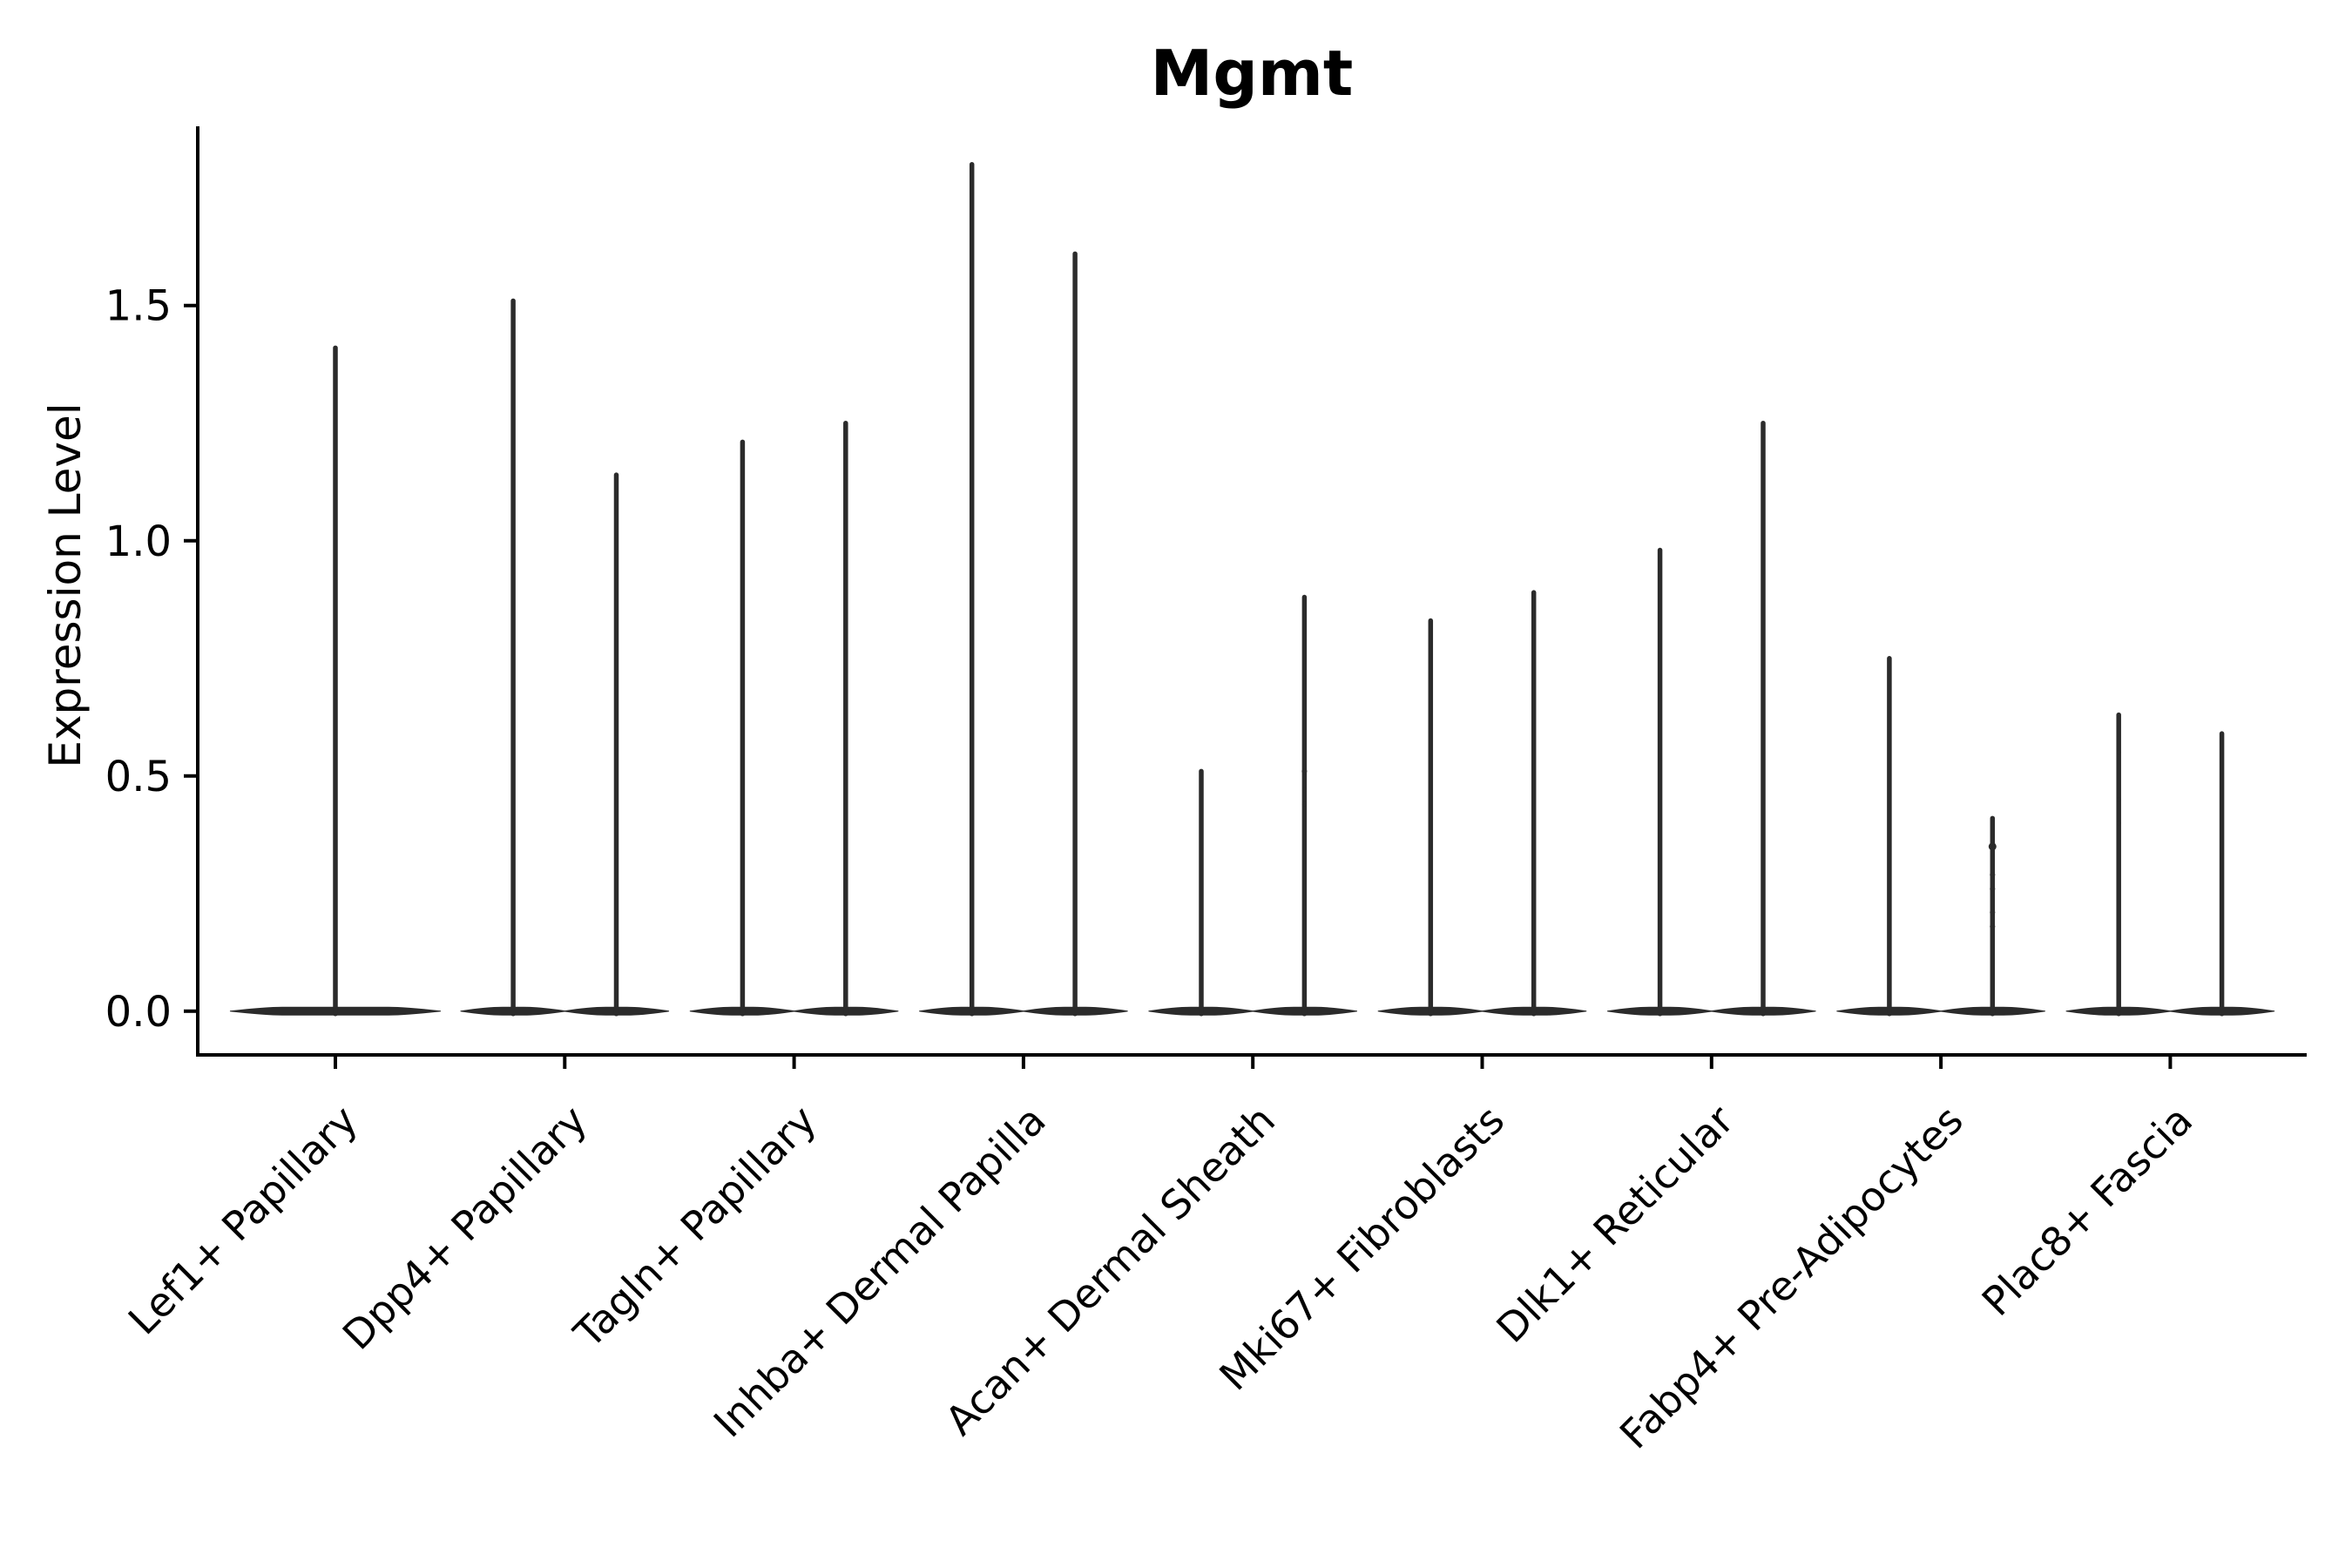 Image resolution: width=2352 pixels, height=1568 pixels. What do you see at coordinates (138, 1013) in the screenshot?
I see `y-tick-label: 0.0` at bounding box center [138, 1013].